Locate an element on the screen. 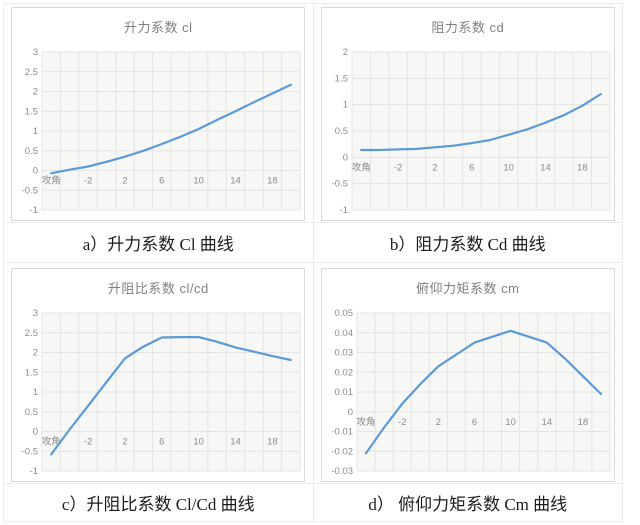  caption-cell-cm: d） 俯仰力矩系数 Cm 曲线 is located at coordinates (468, 503).